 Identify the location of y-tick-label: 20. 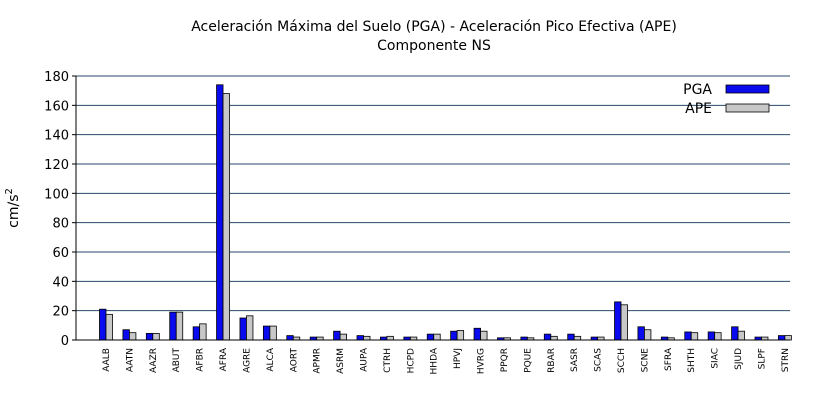
(60, 312).